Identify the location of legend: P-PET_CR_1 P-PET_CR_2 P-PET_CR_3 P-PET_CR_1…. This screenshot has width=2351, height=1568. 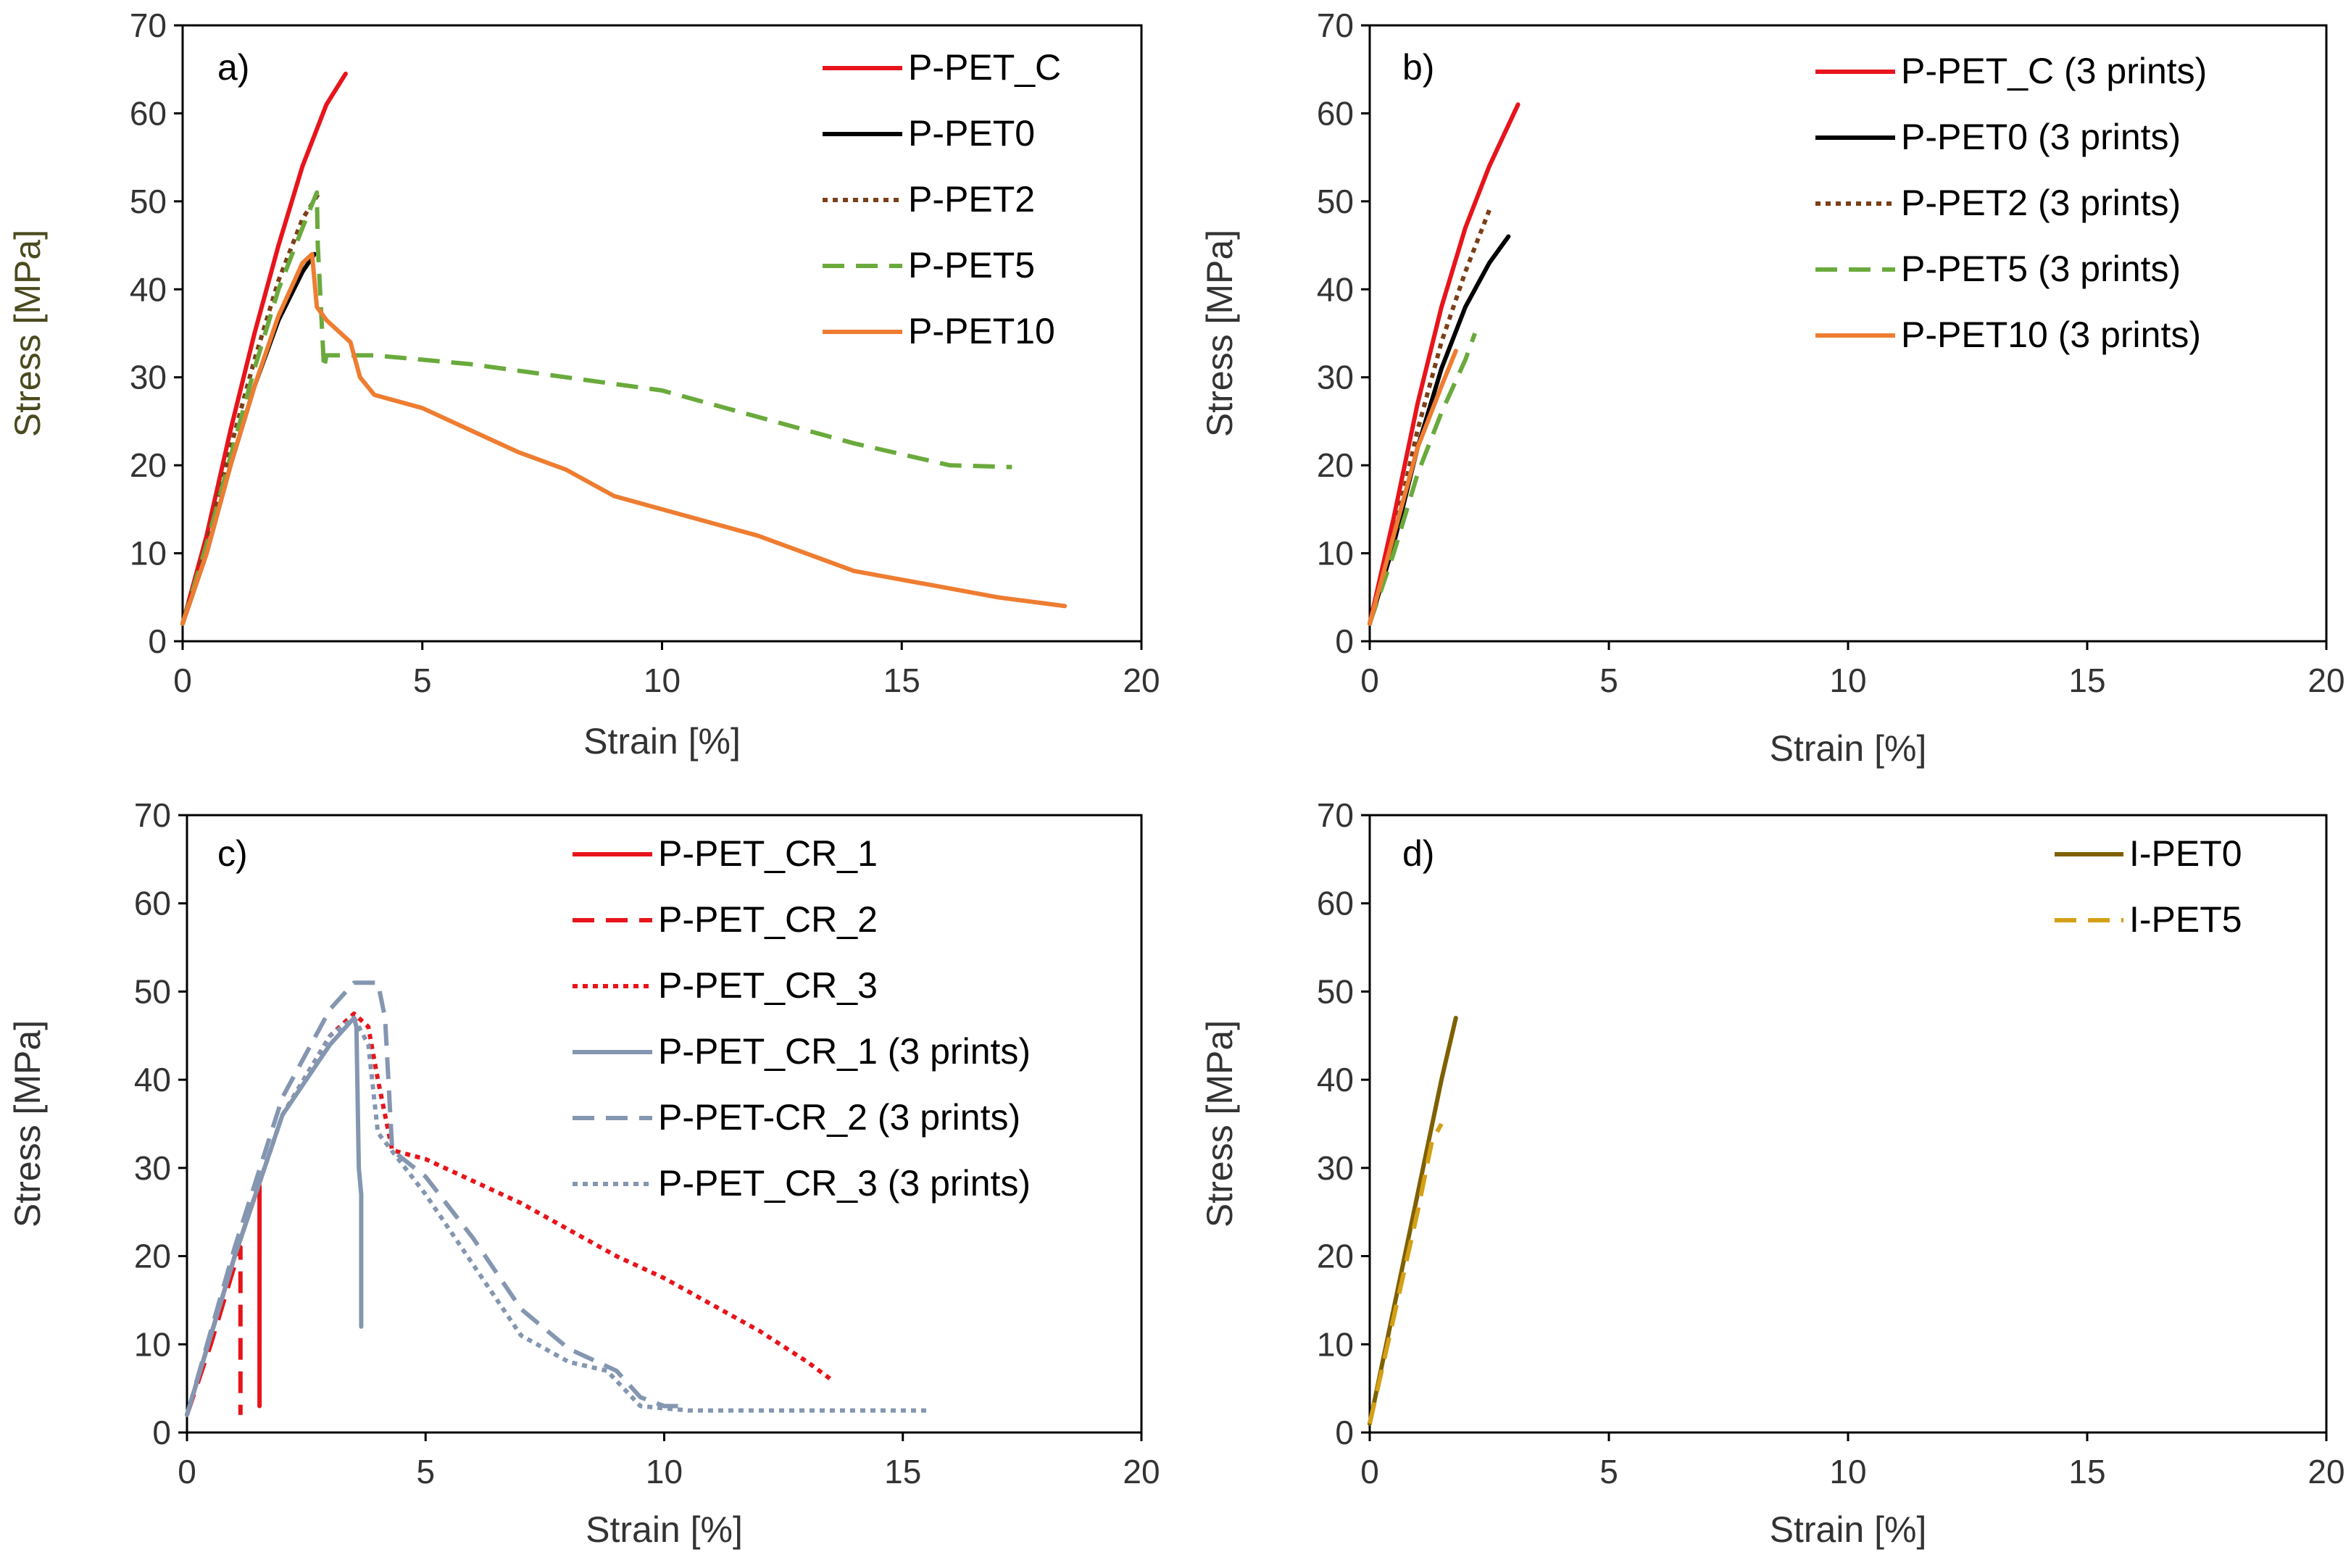
(802, 1018).